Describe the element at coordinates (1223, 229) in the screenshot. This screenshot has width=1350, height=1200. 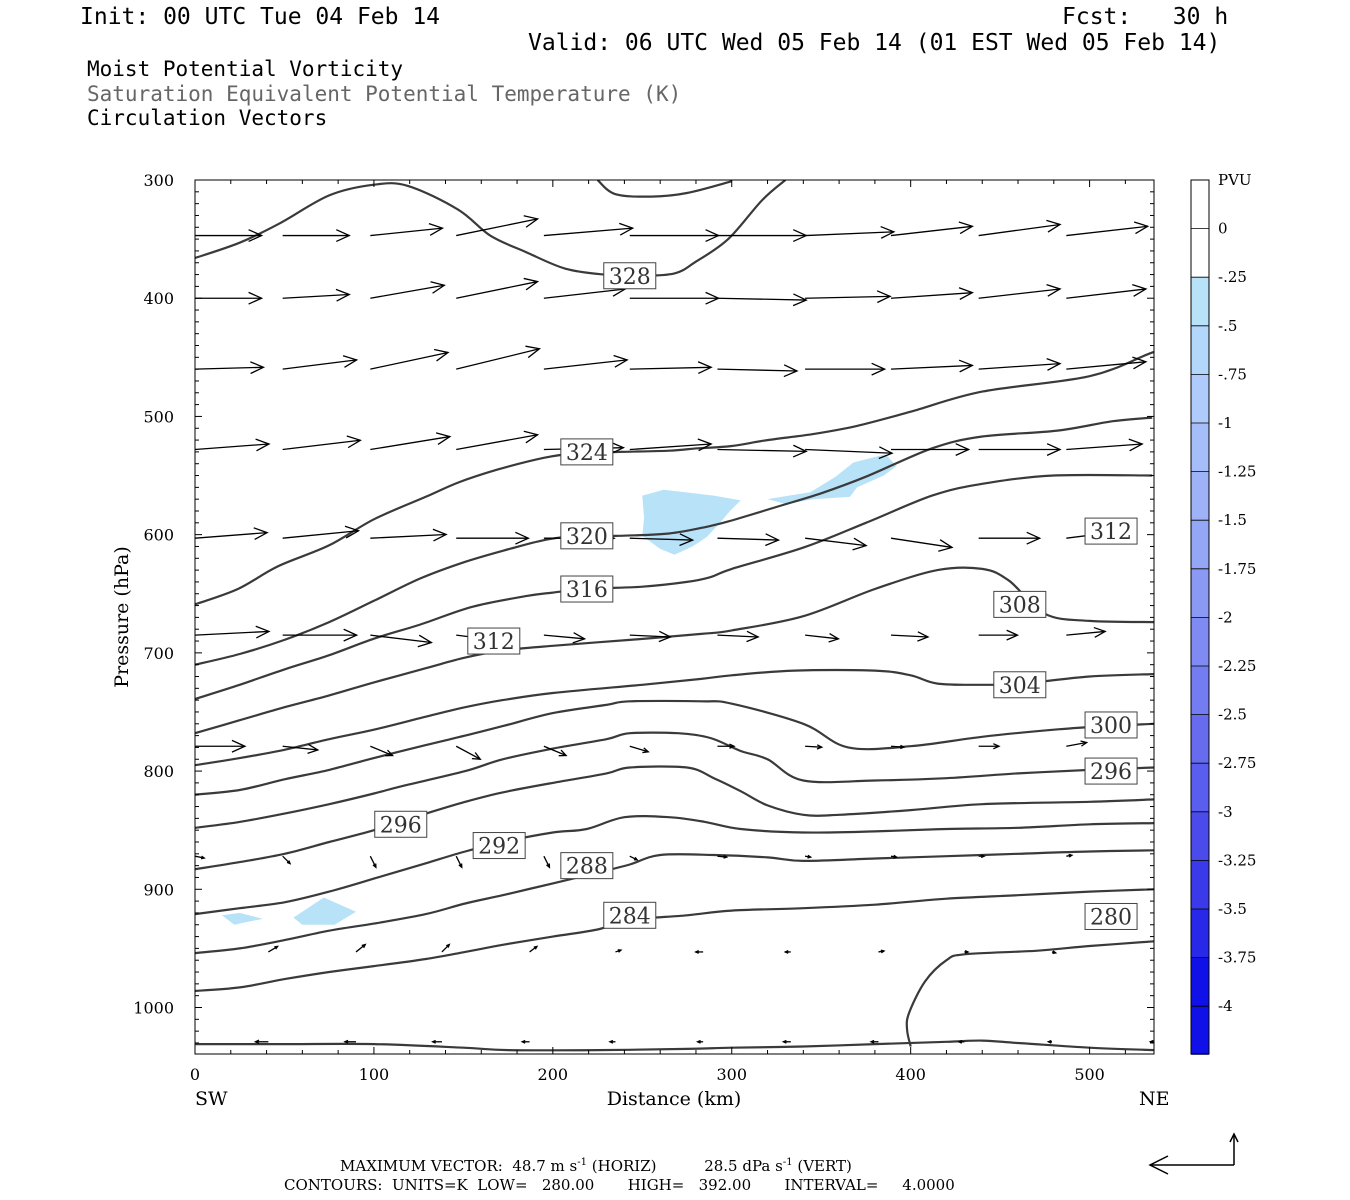
I see `colorbar-label: 0` at that location.